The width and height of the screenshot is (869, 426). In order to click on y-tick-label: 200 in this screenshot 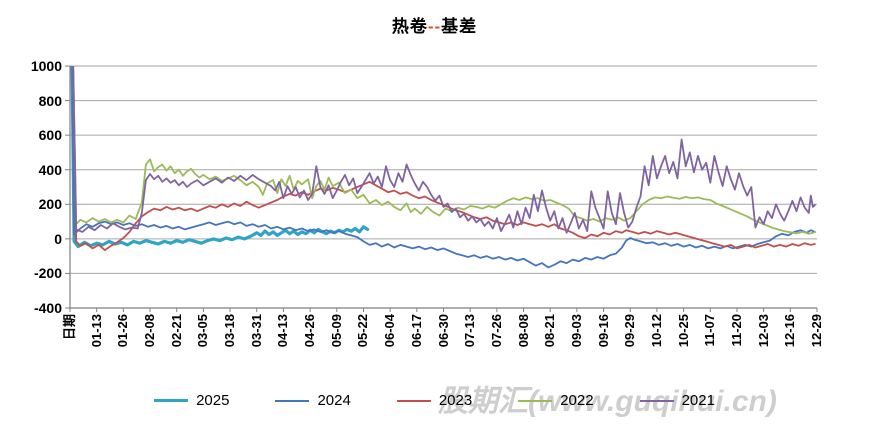, I will do `click(50, 204)`.